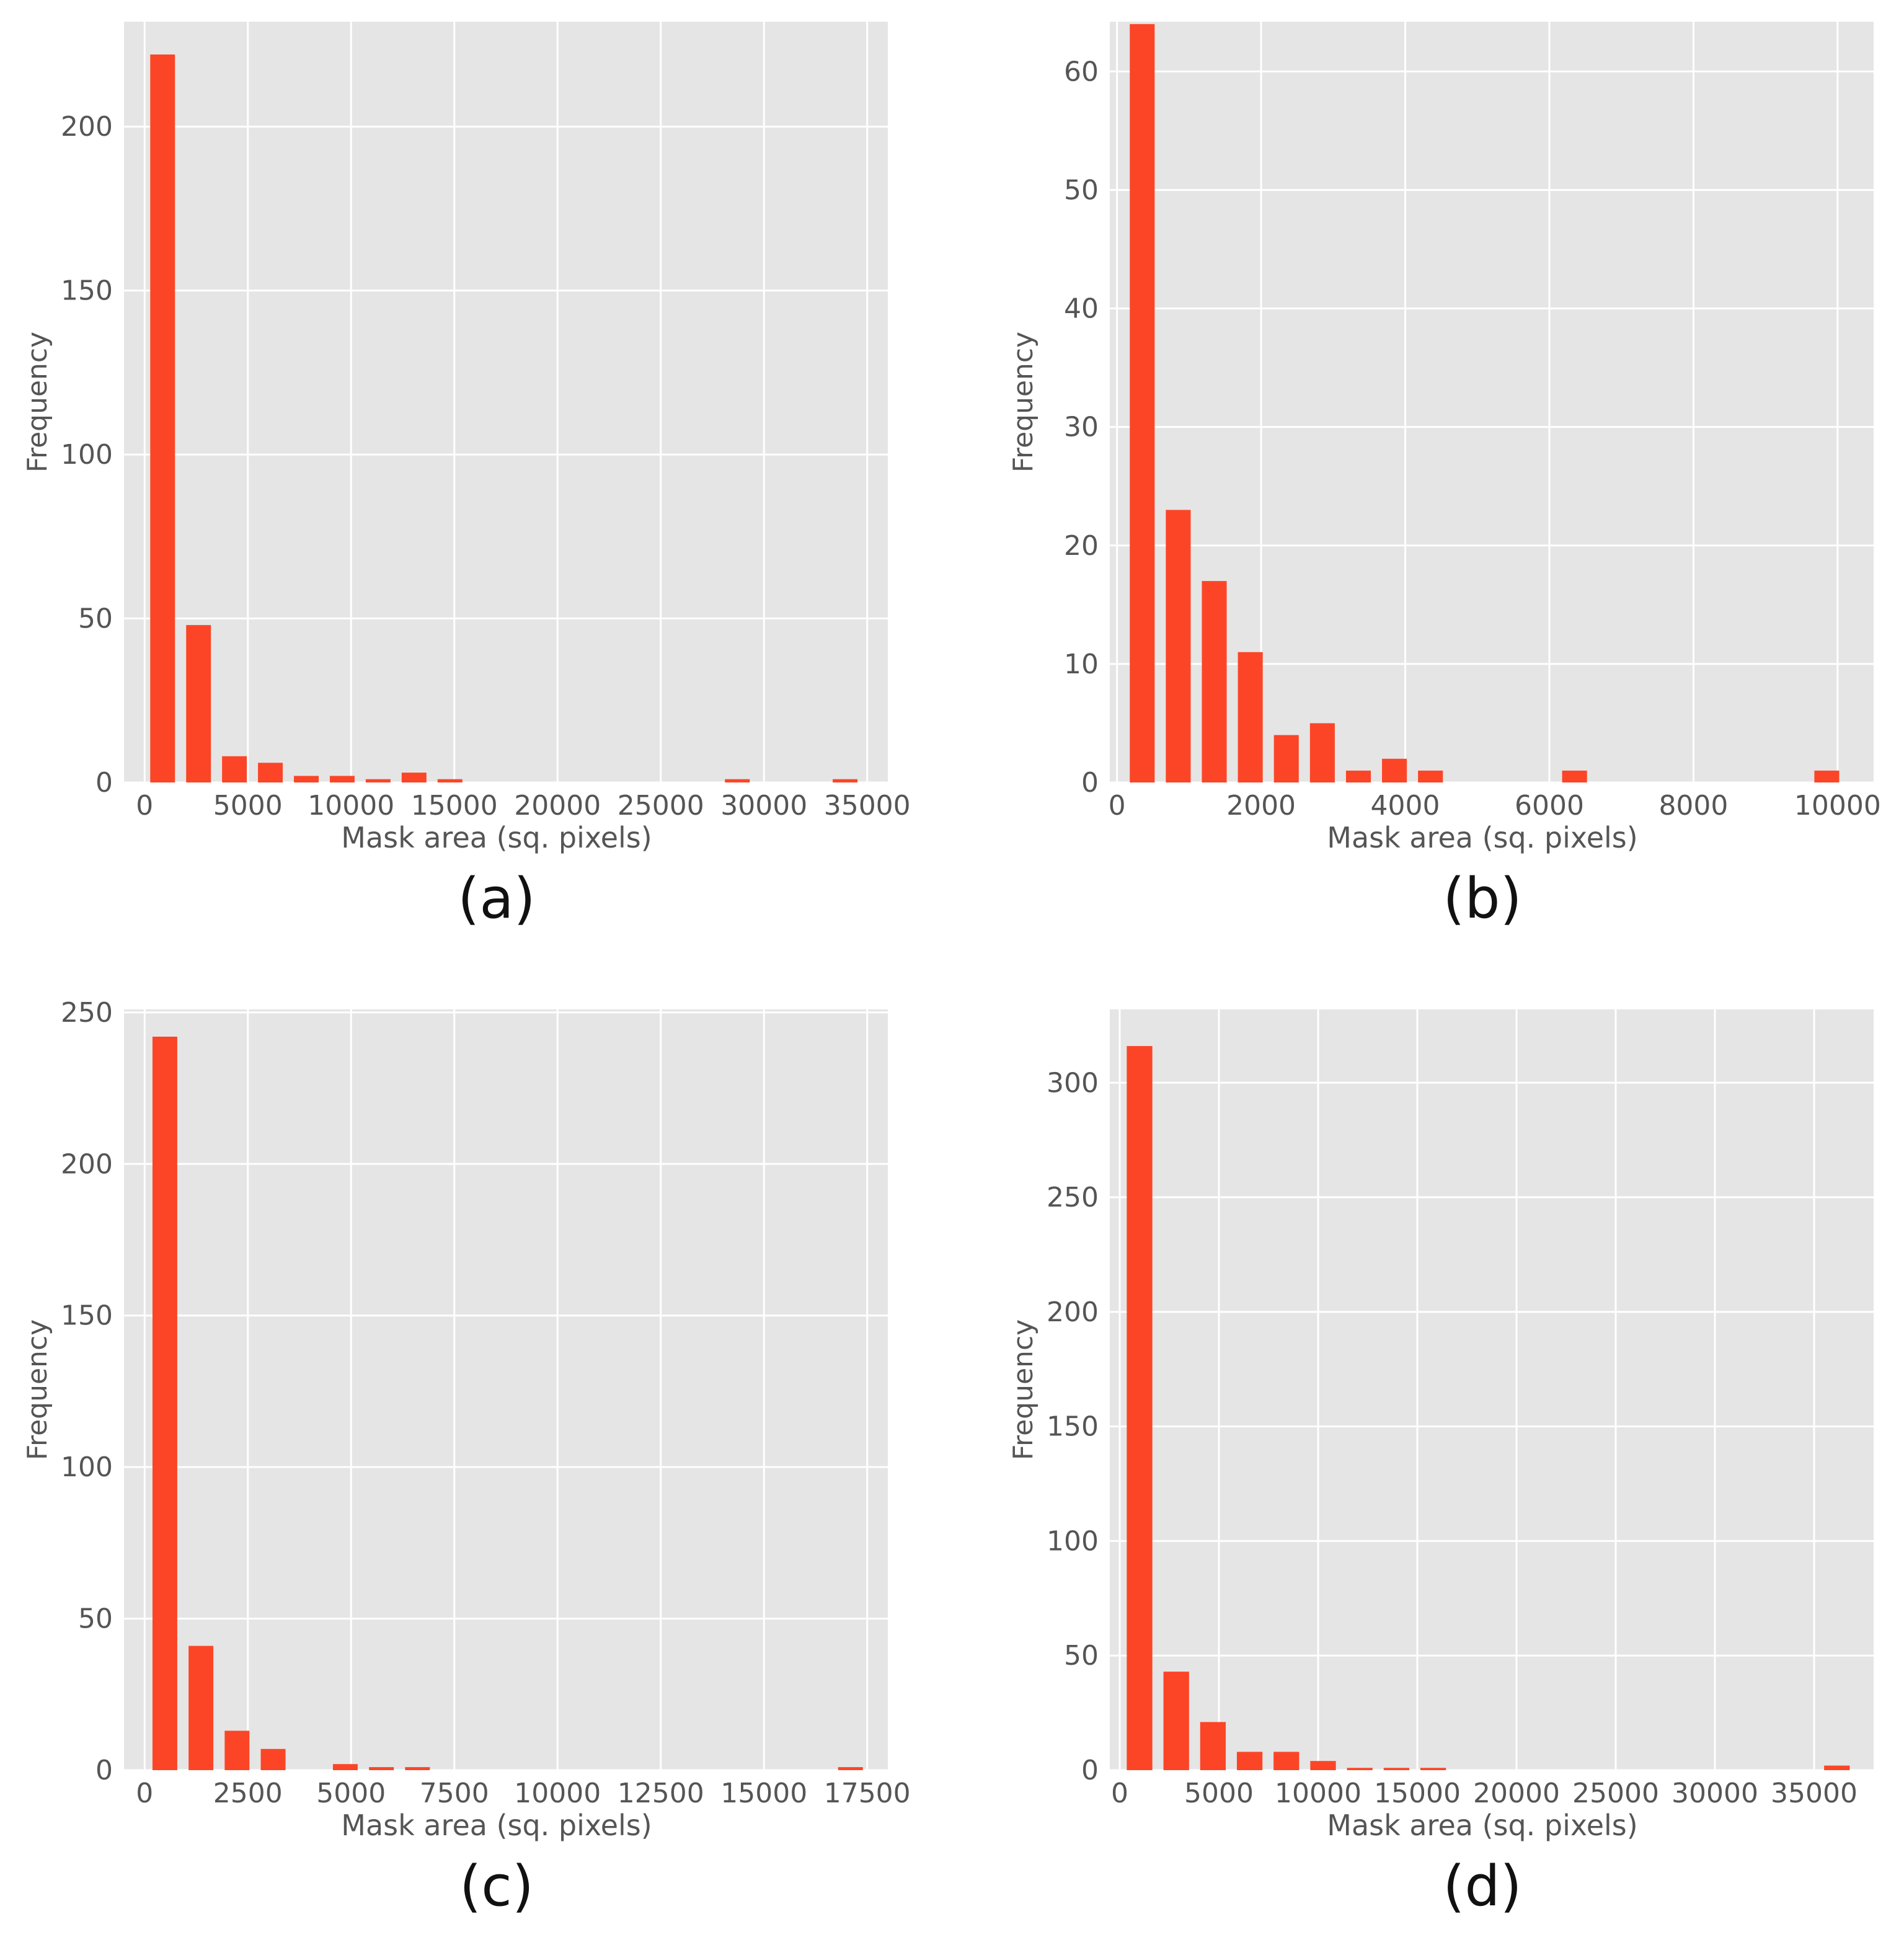 The image size is (1904, 1945). I want to click on y-tick-label: 40, so click(1081, 309).